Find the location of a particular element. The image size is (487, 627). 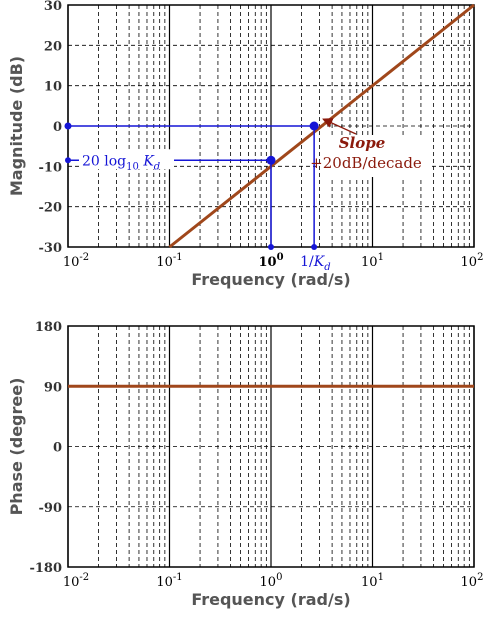

unity-axis-dot is located at coordinates (271, 247).